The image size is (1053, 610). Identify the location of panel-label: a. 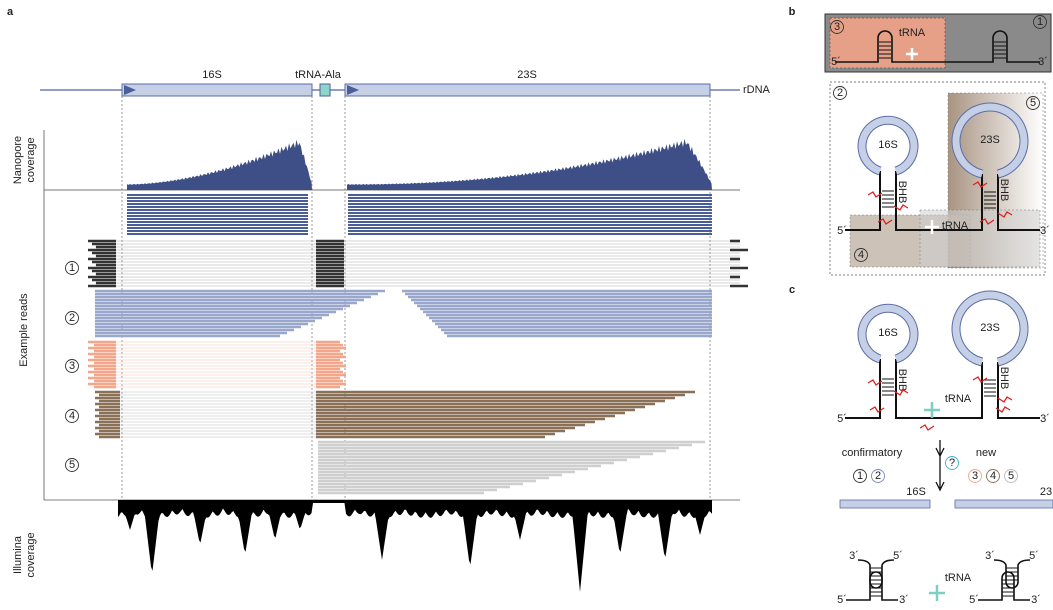
(10, 12).